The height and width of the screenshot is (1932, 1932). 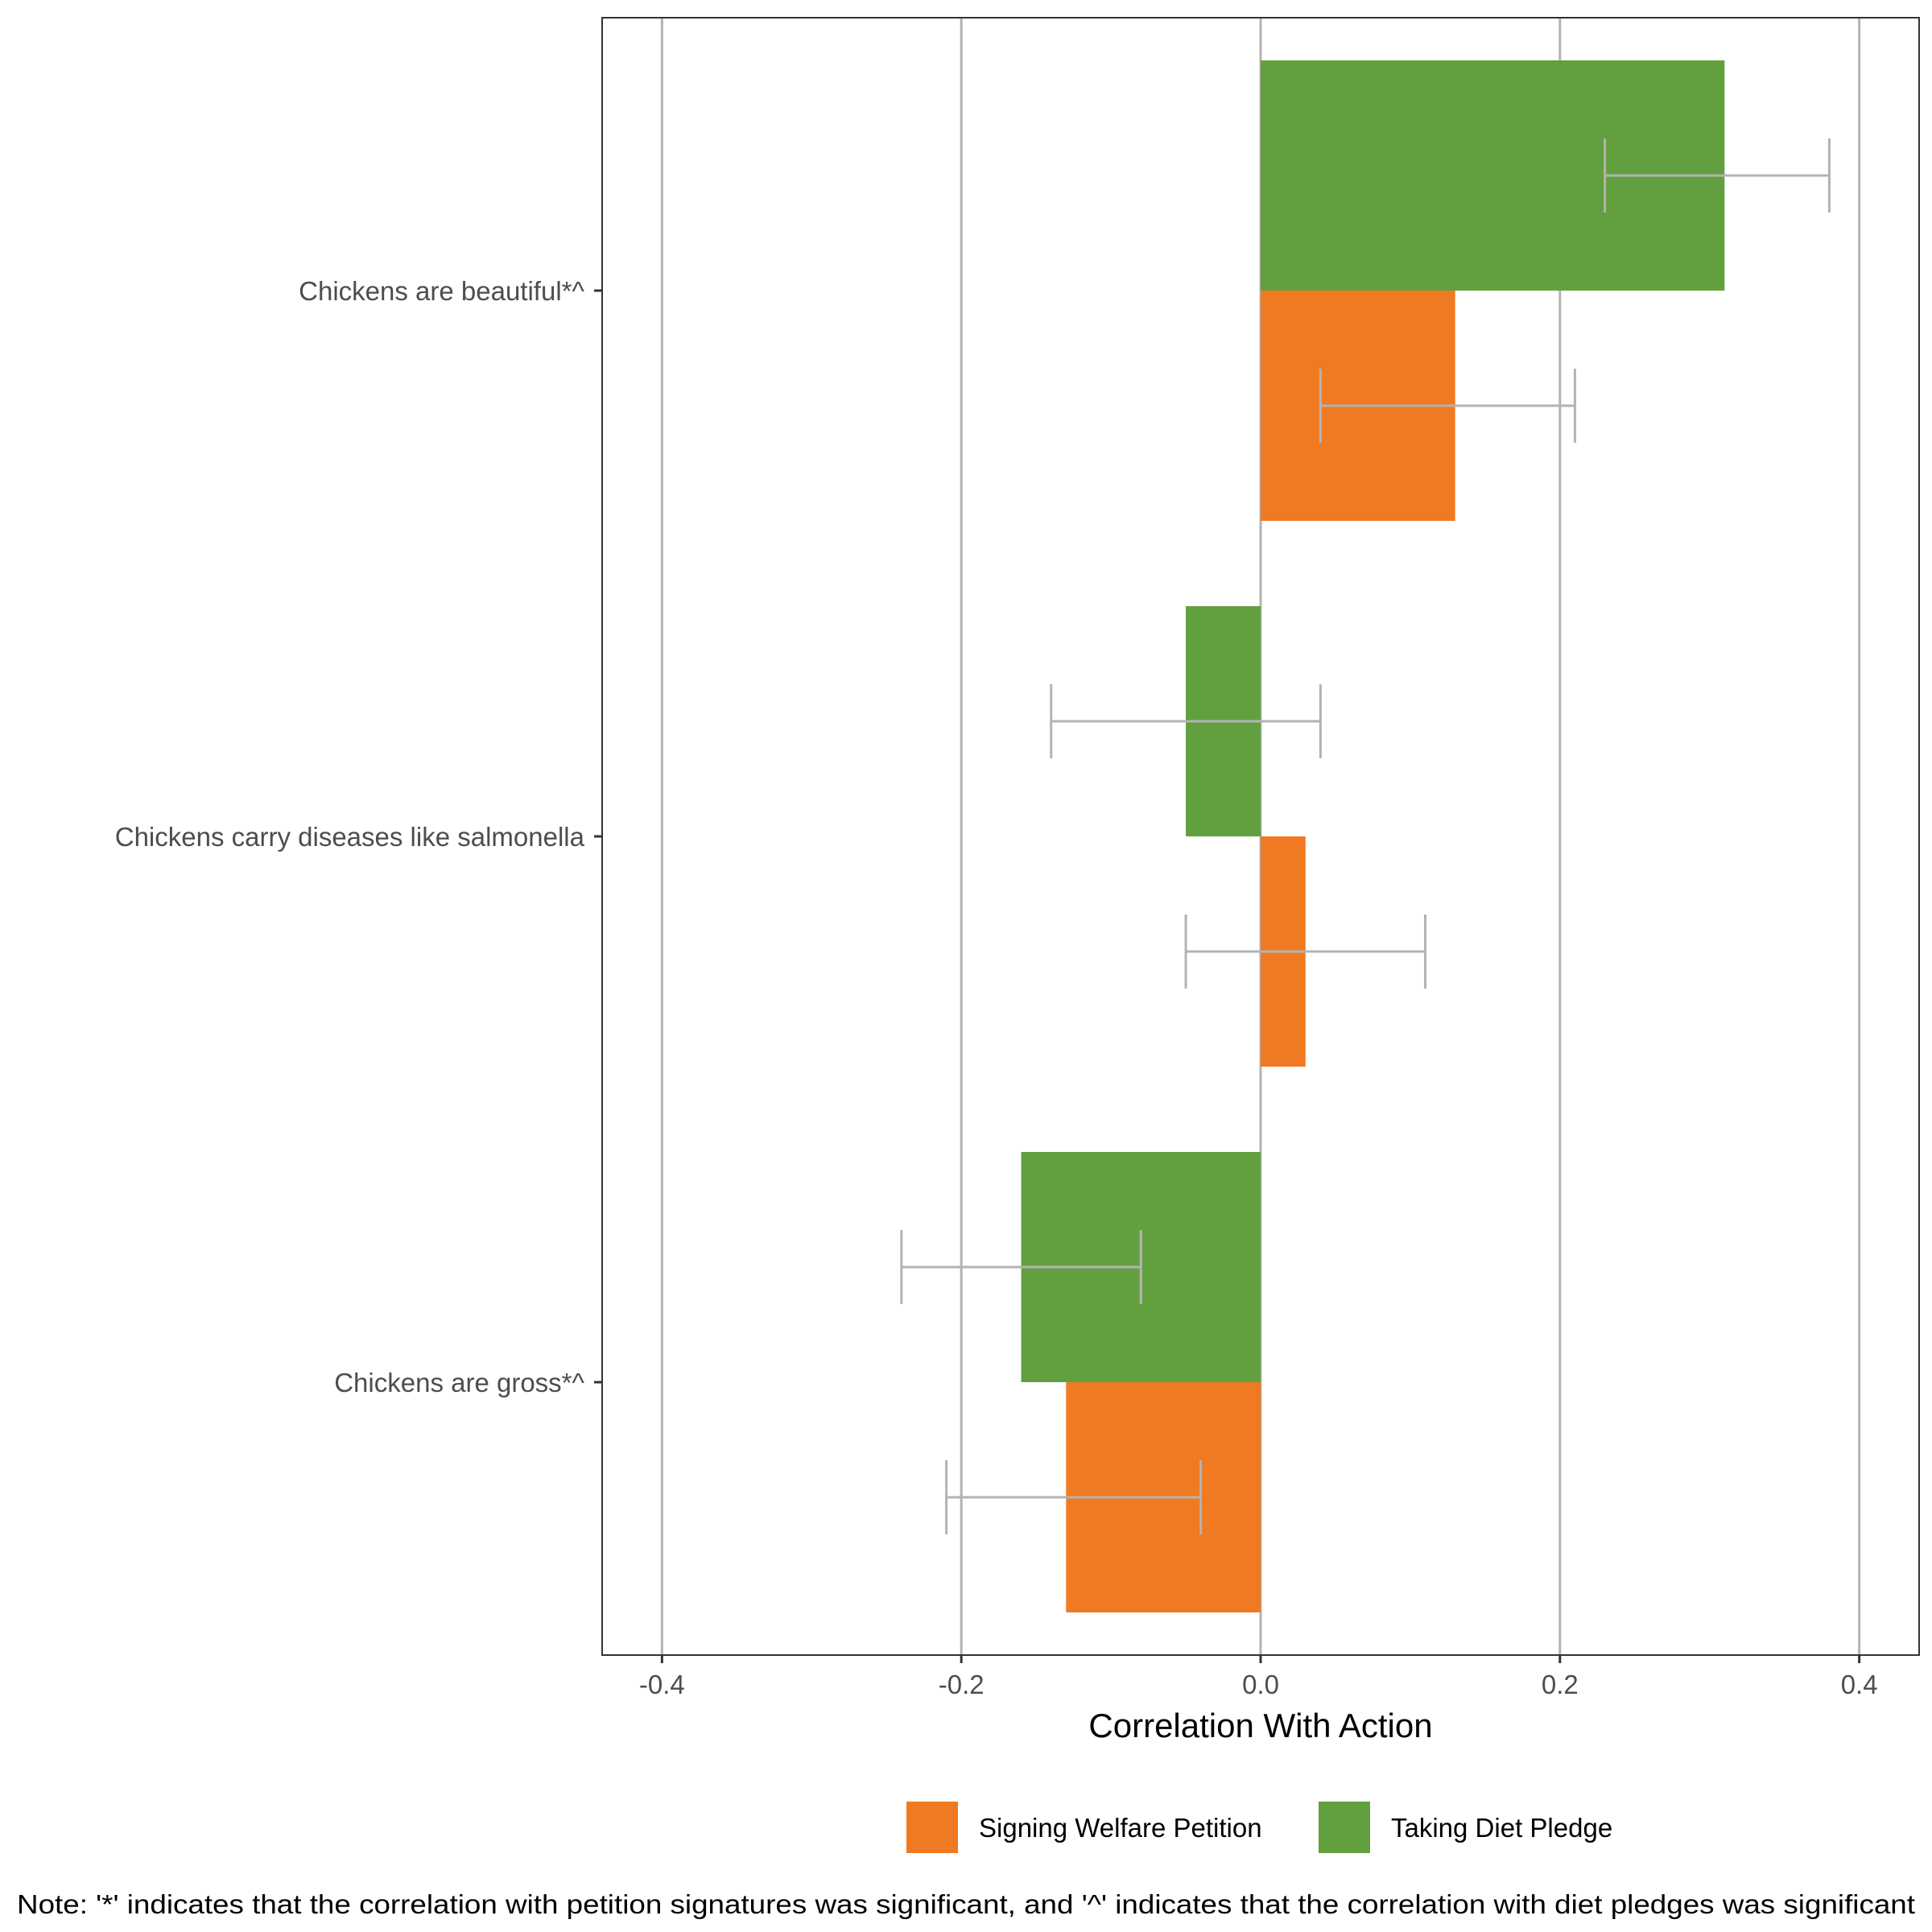 What do you see at coordinates (459, 1382) in the screenshot?
I see `category-label-2: Chickens are gross*^` at bounding box center [459, 1382].